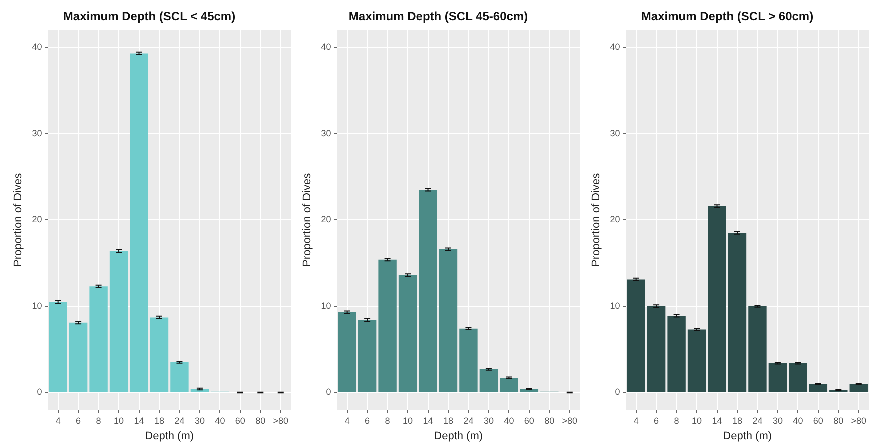  Describe the element at coordinates (438, 17) in the screenshot. I see `chart-title: Maximum Depth (SCL 45-60cm)` at that location.